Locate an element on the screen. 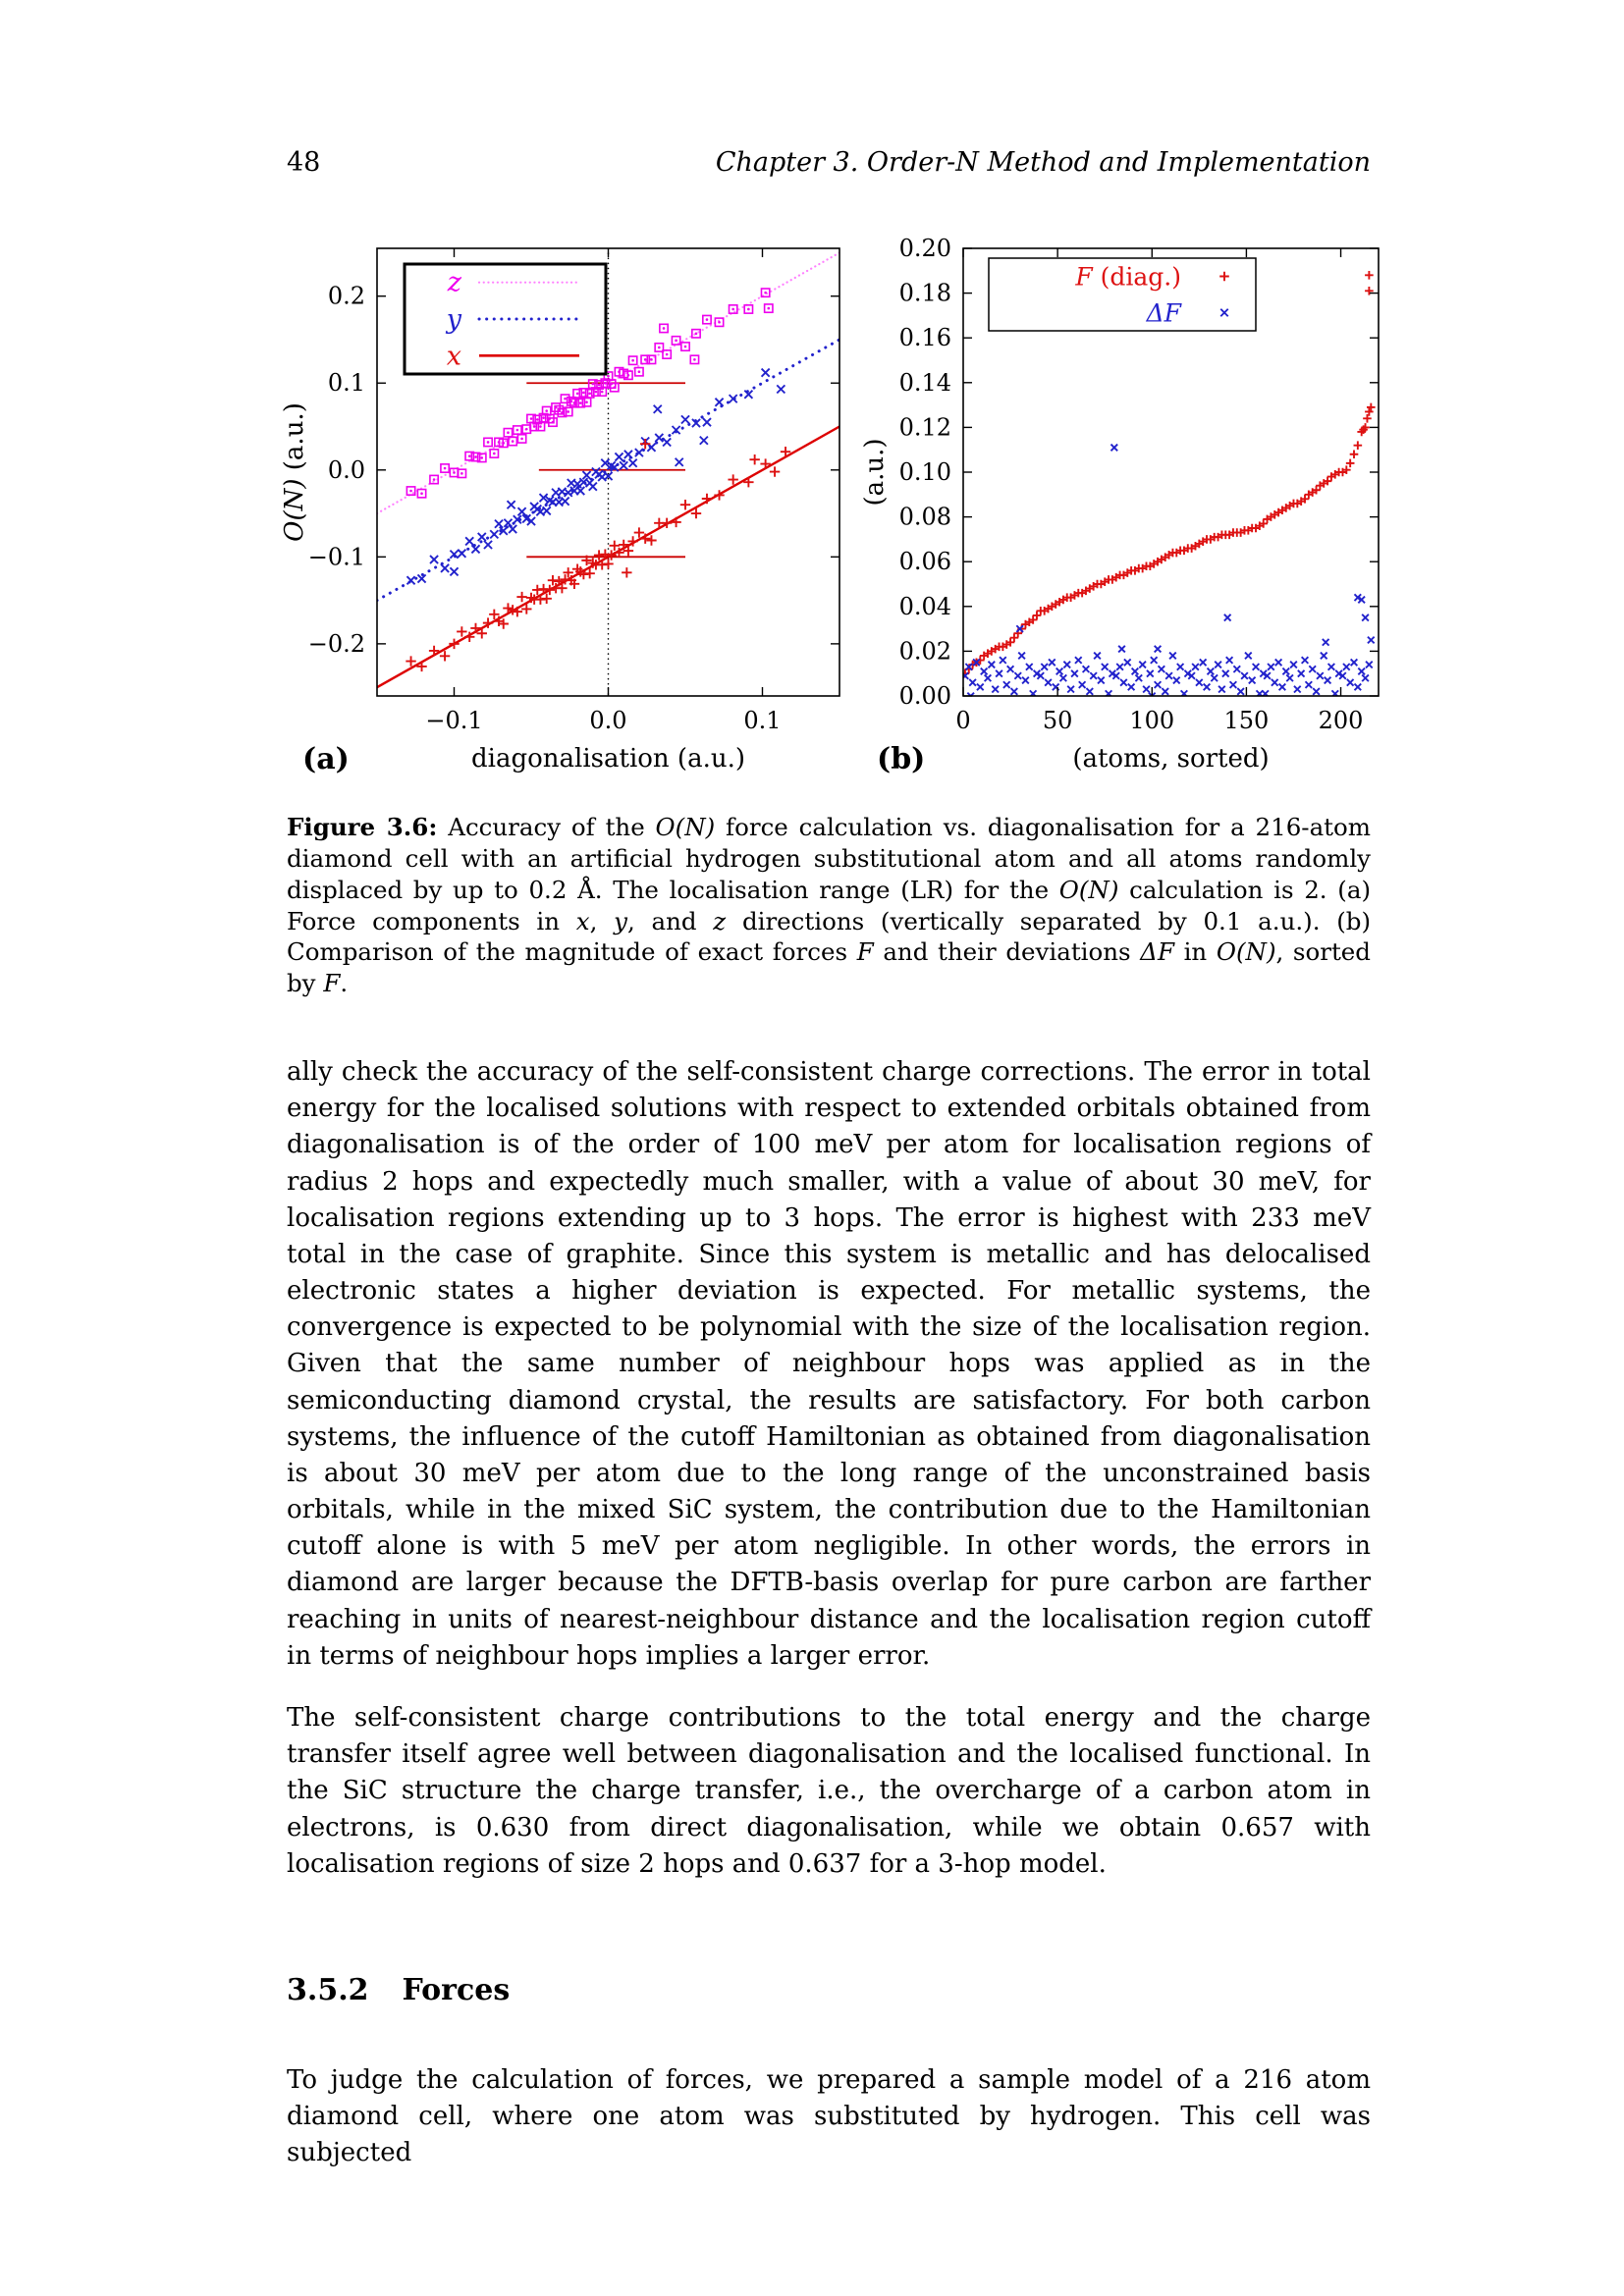  svg-text: 50 is located at coordinates (1058, 721).